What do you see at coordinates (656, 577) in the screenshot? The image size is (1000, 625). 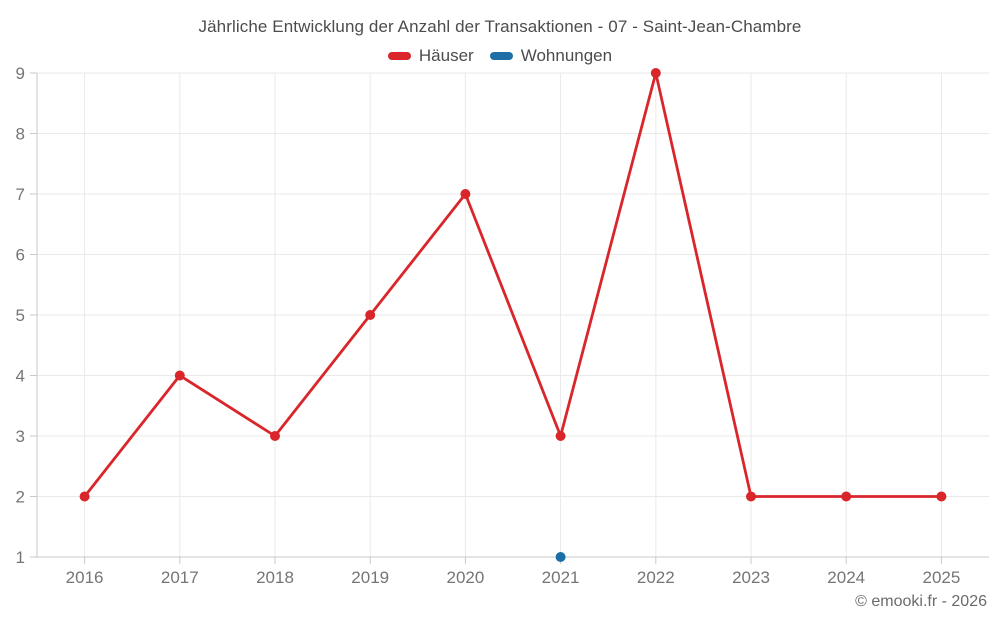 I see `x-axis-tick-label: 2022` at bounding box center [656, 577].